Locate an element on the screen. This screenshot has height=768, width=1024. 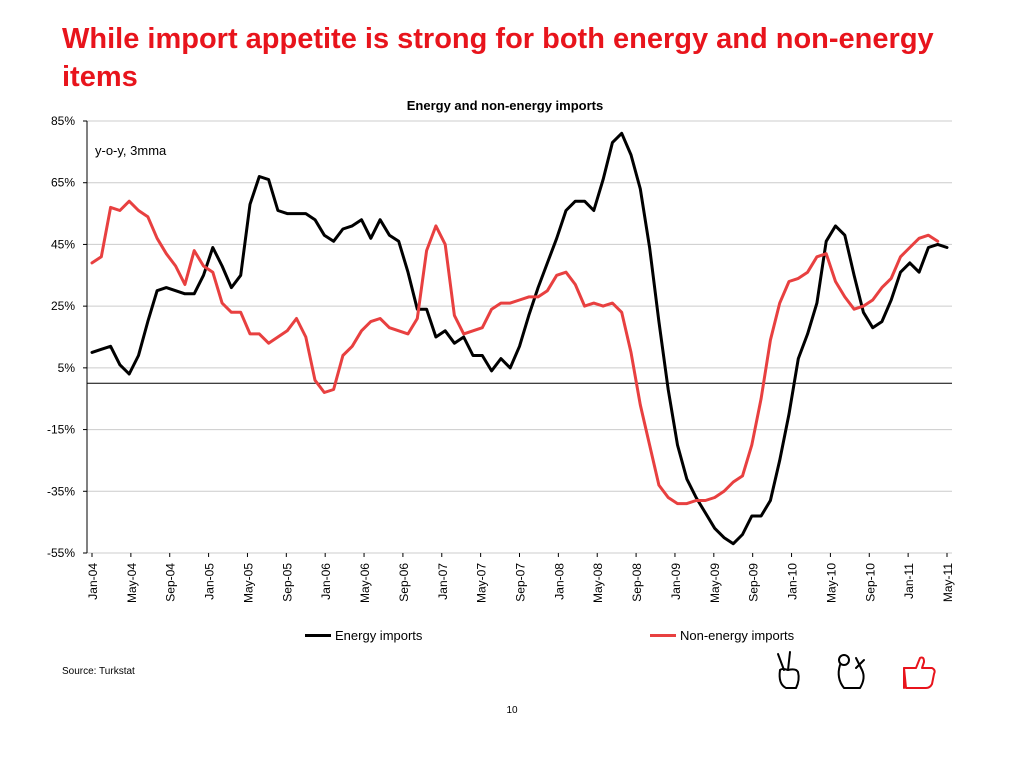
x-tick-label: Jan-11 is located at coordinates (909, 581).